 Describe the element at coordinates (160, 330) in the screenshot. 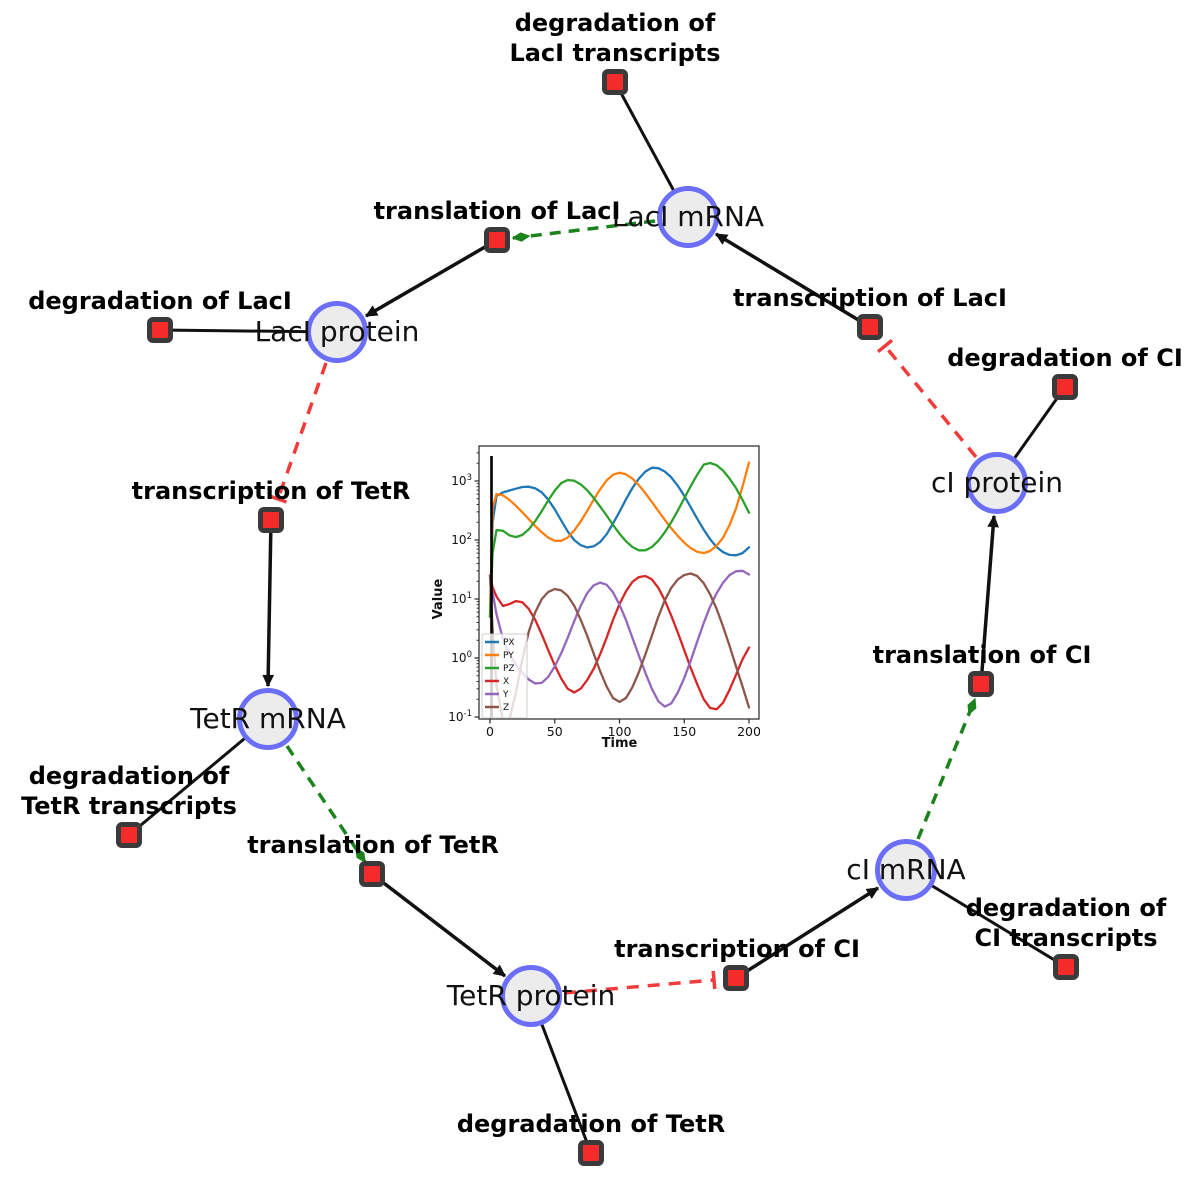

I see `reaction-node-deg-laci` at that location.